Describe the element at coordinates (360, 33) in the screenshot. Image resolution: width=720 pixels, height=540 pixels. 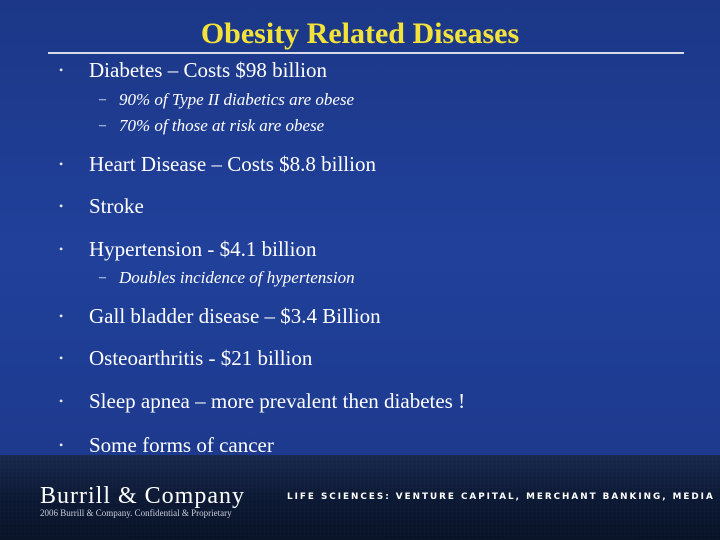
I see `slide-title: Obesity Related Diseases` at that location.